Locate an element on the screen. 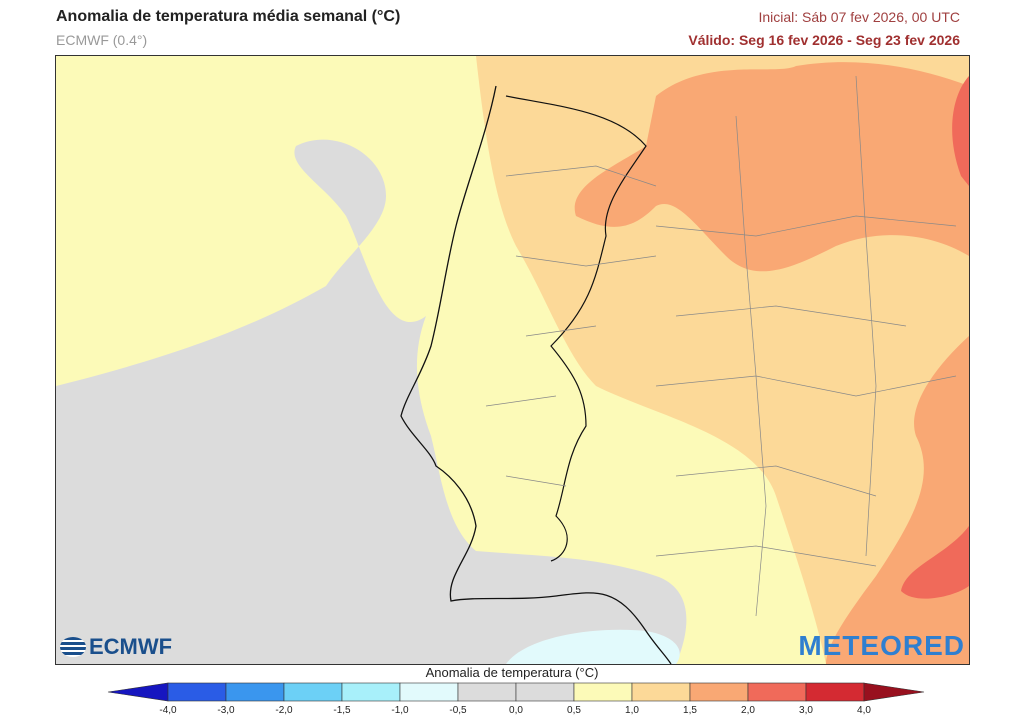 Image resolution: width=1024 pixels, height=720 pixels. colorbar-tick-label: 0,5 is located at coordinates (574, 710).